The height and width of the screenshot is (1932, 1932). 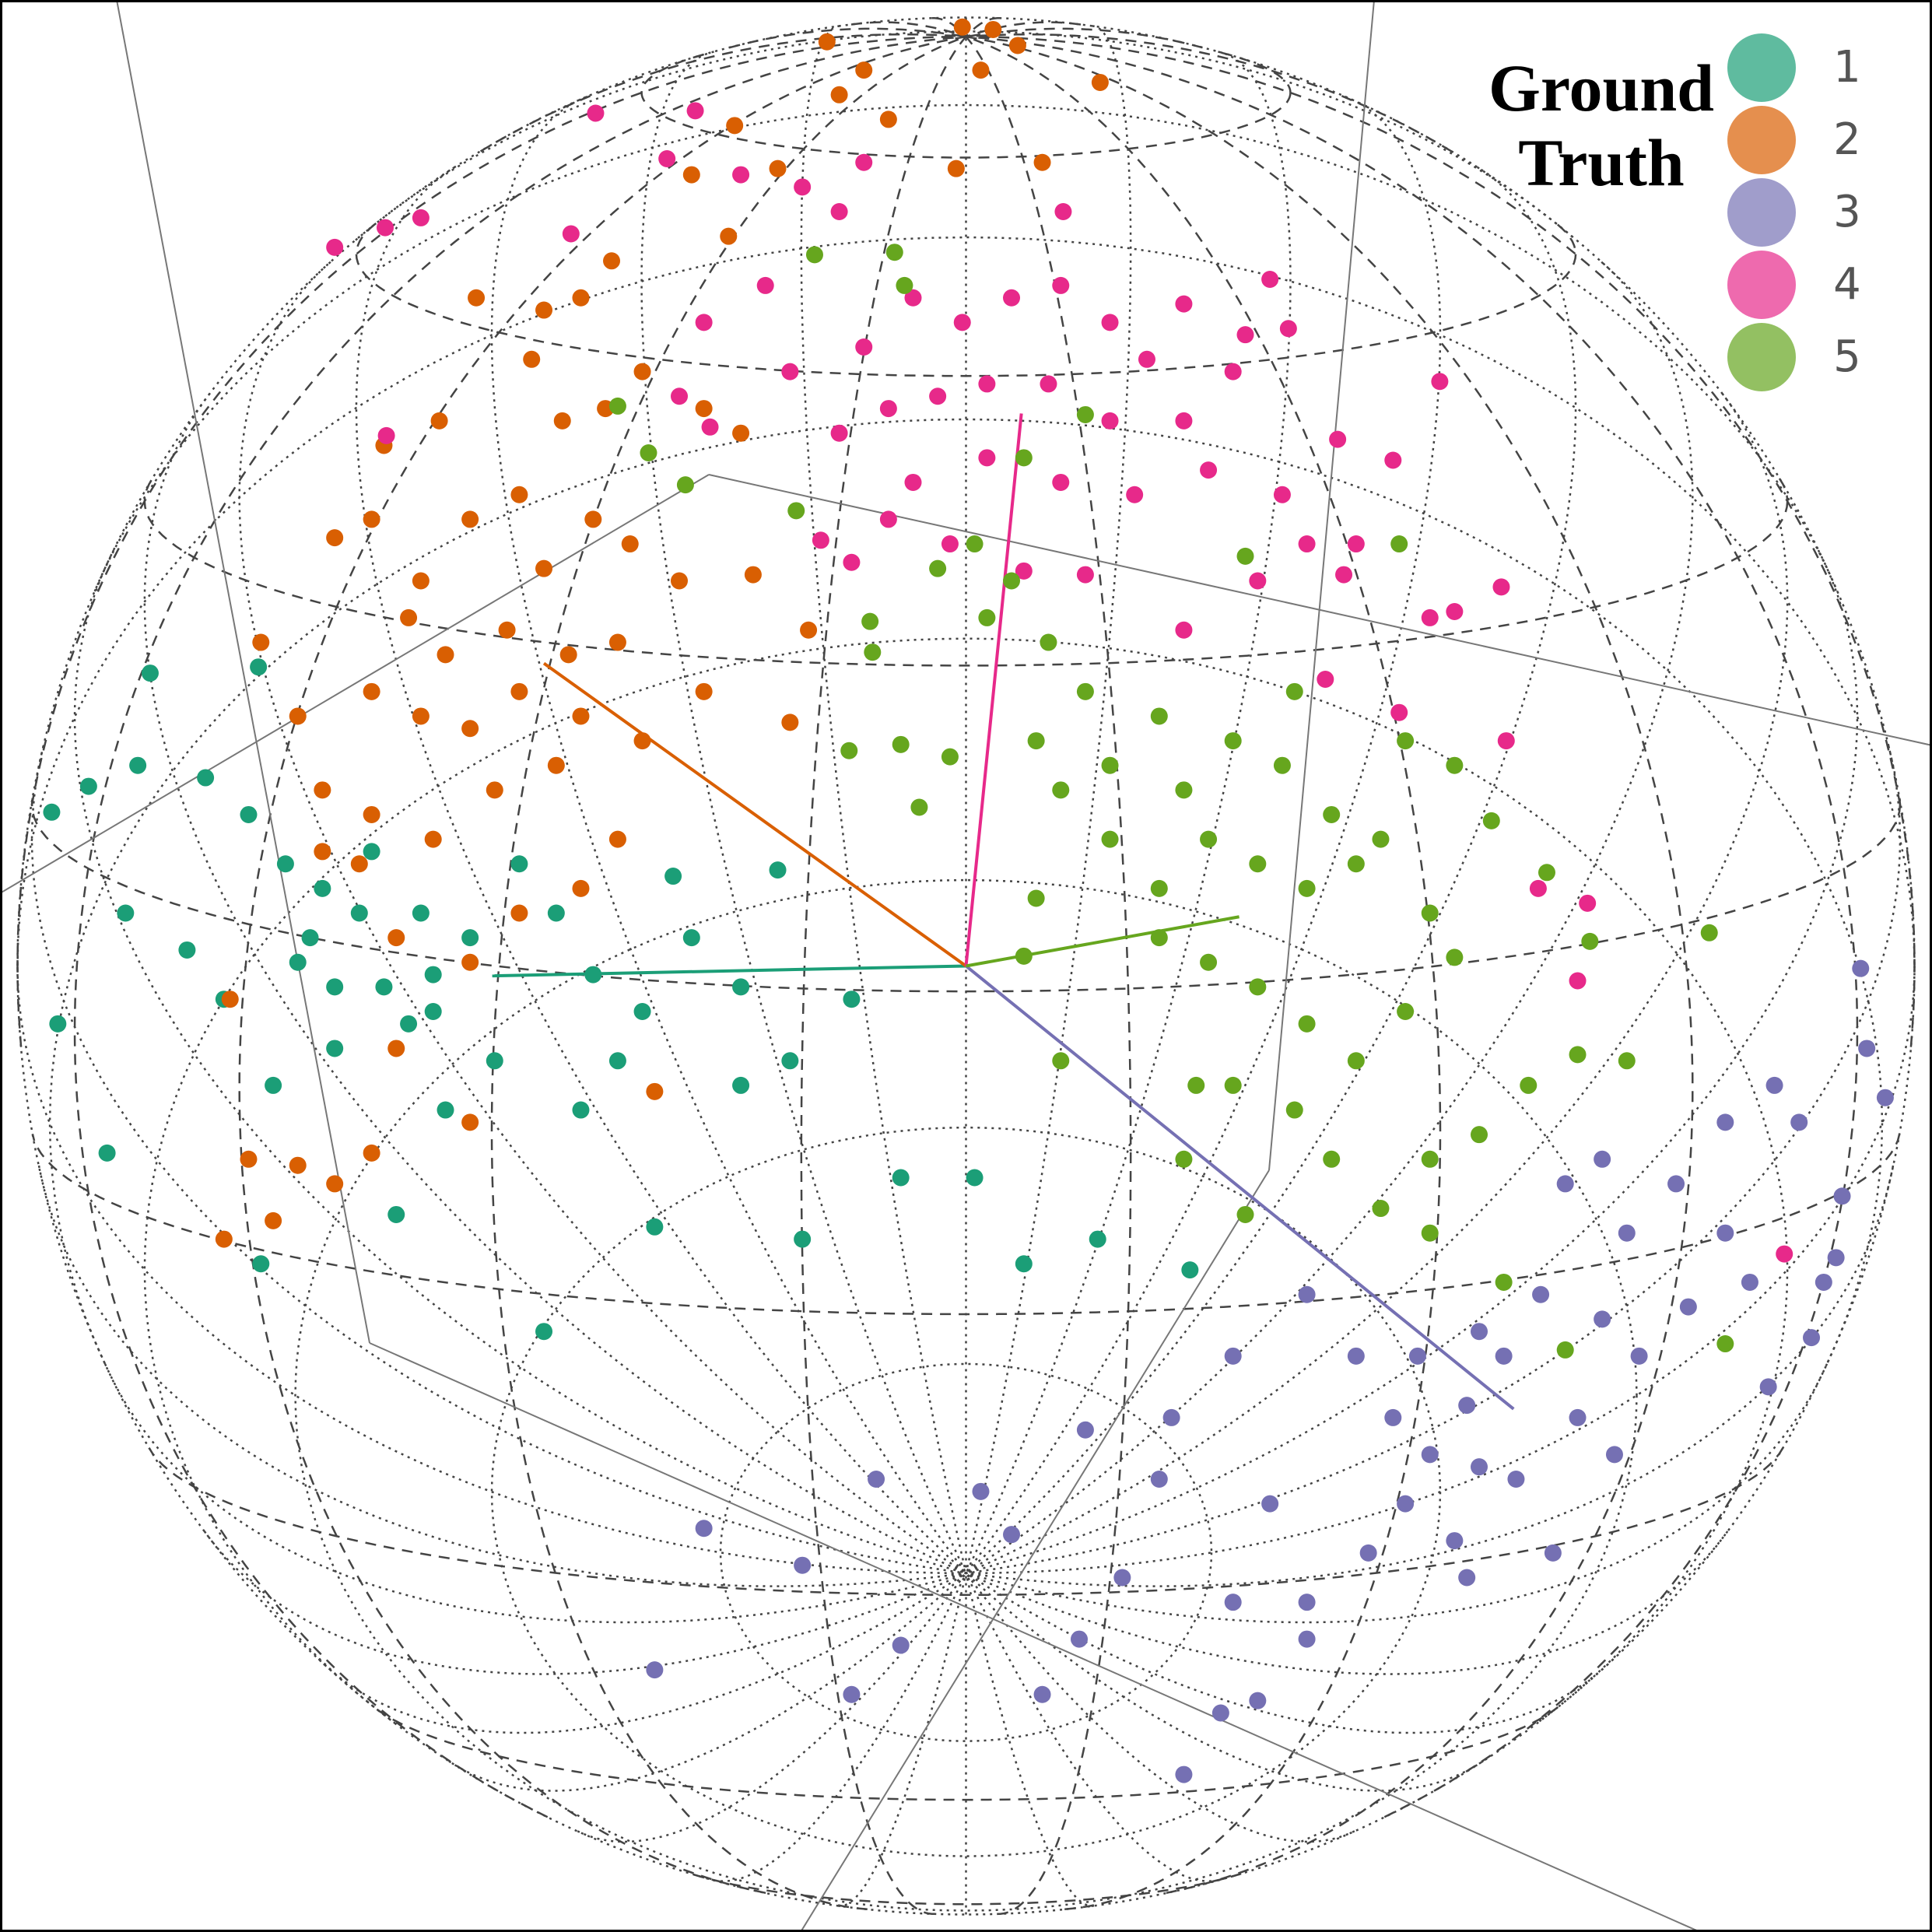 I want to click on centroid-line, so click(x=729, y=971).